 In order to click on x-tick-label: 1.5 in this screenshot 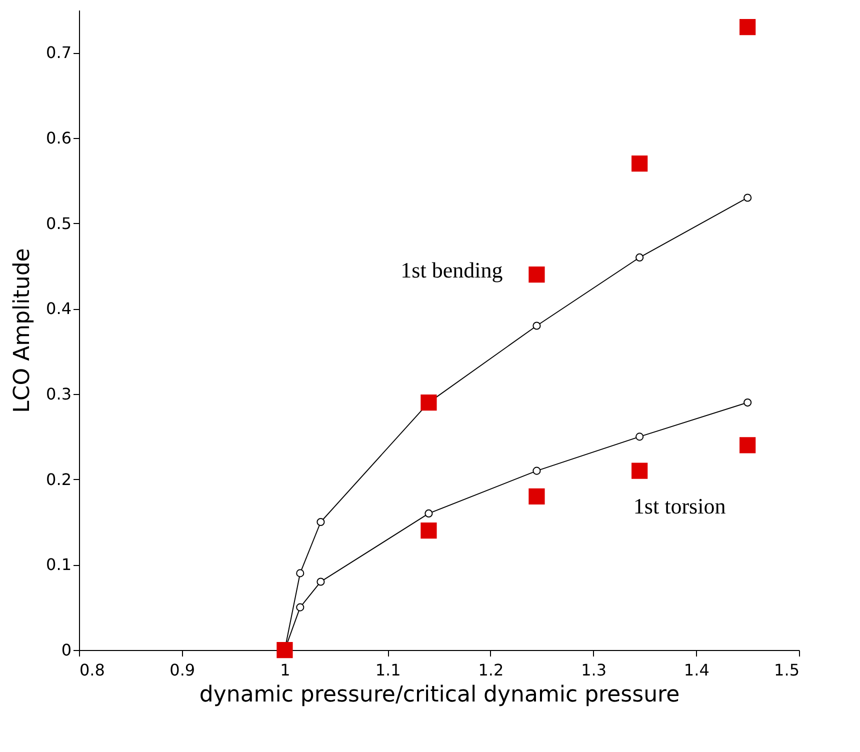, I will do `click(787, 670)`.